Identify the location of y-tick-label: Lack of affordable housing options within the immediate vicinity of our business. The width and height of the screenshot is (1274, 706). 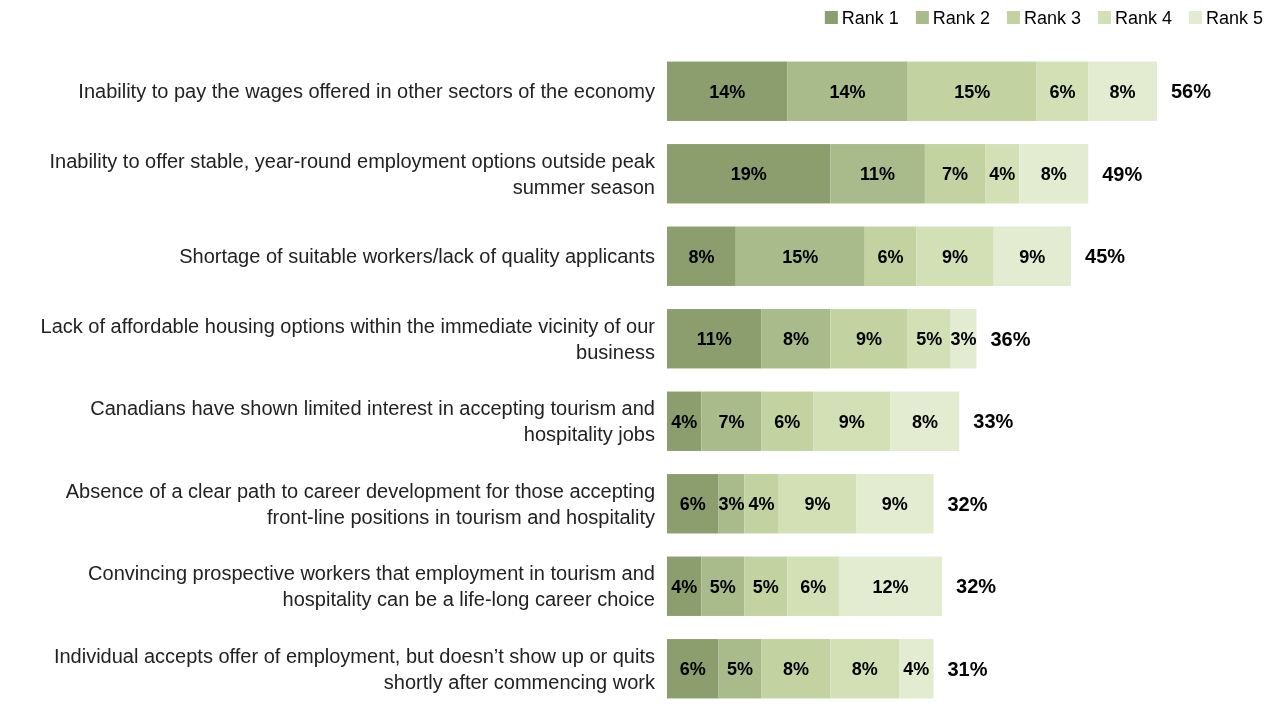
(348, 338).